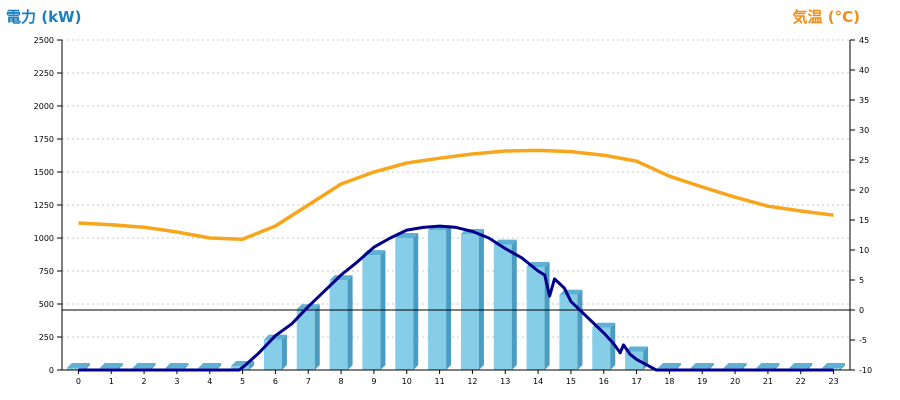 This screenshot has width=900, height=400. What do you see at coordinates (864, 70) in the screenshot?
I see `right-tick-label: 40` at bounding box center [864, 70].